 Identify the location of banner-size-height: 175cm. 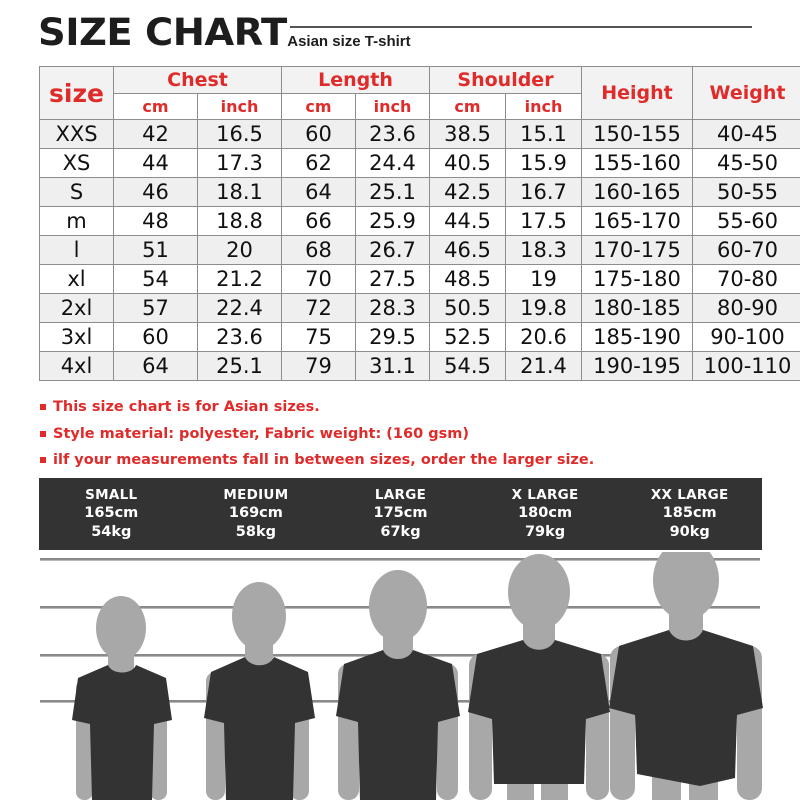
(400, 513).